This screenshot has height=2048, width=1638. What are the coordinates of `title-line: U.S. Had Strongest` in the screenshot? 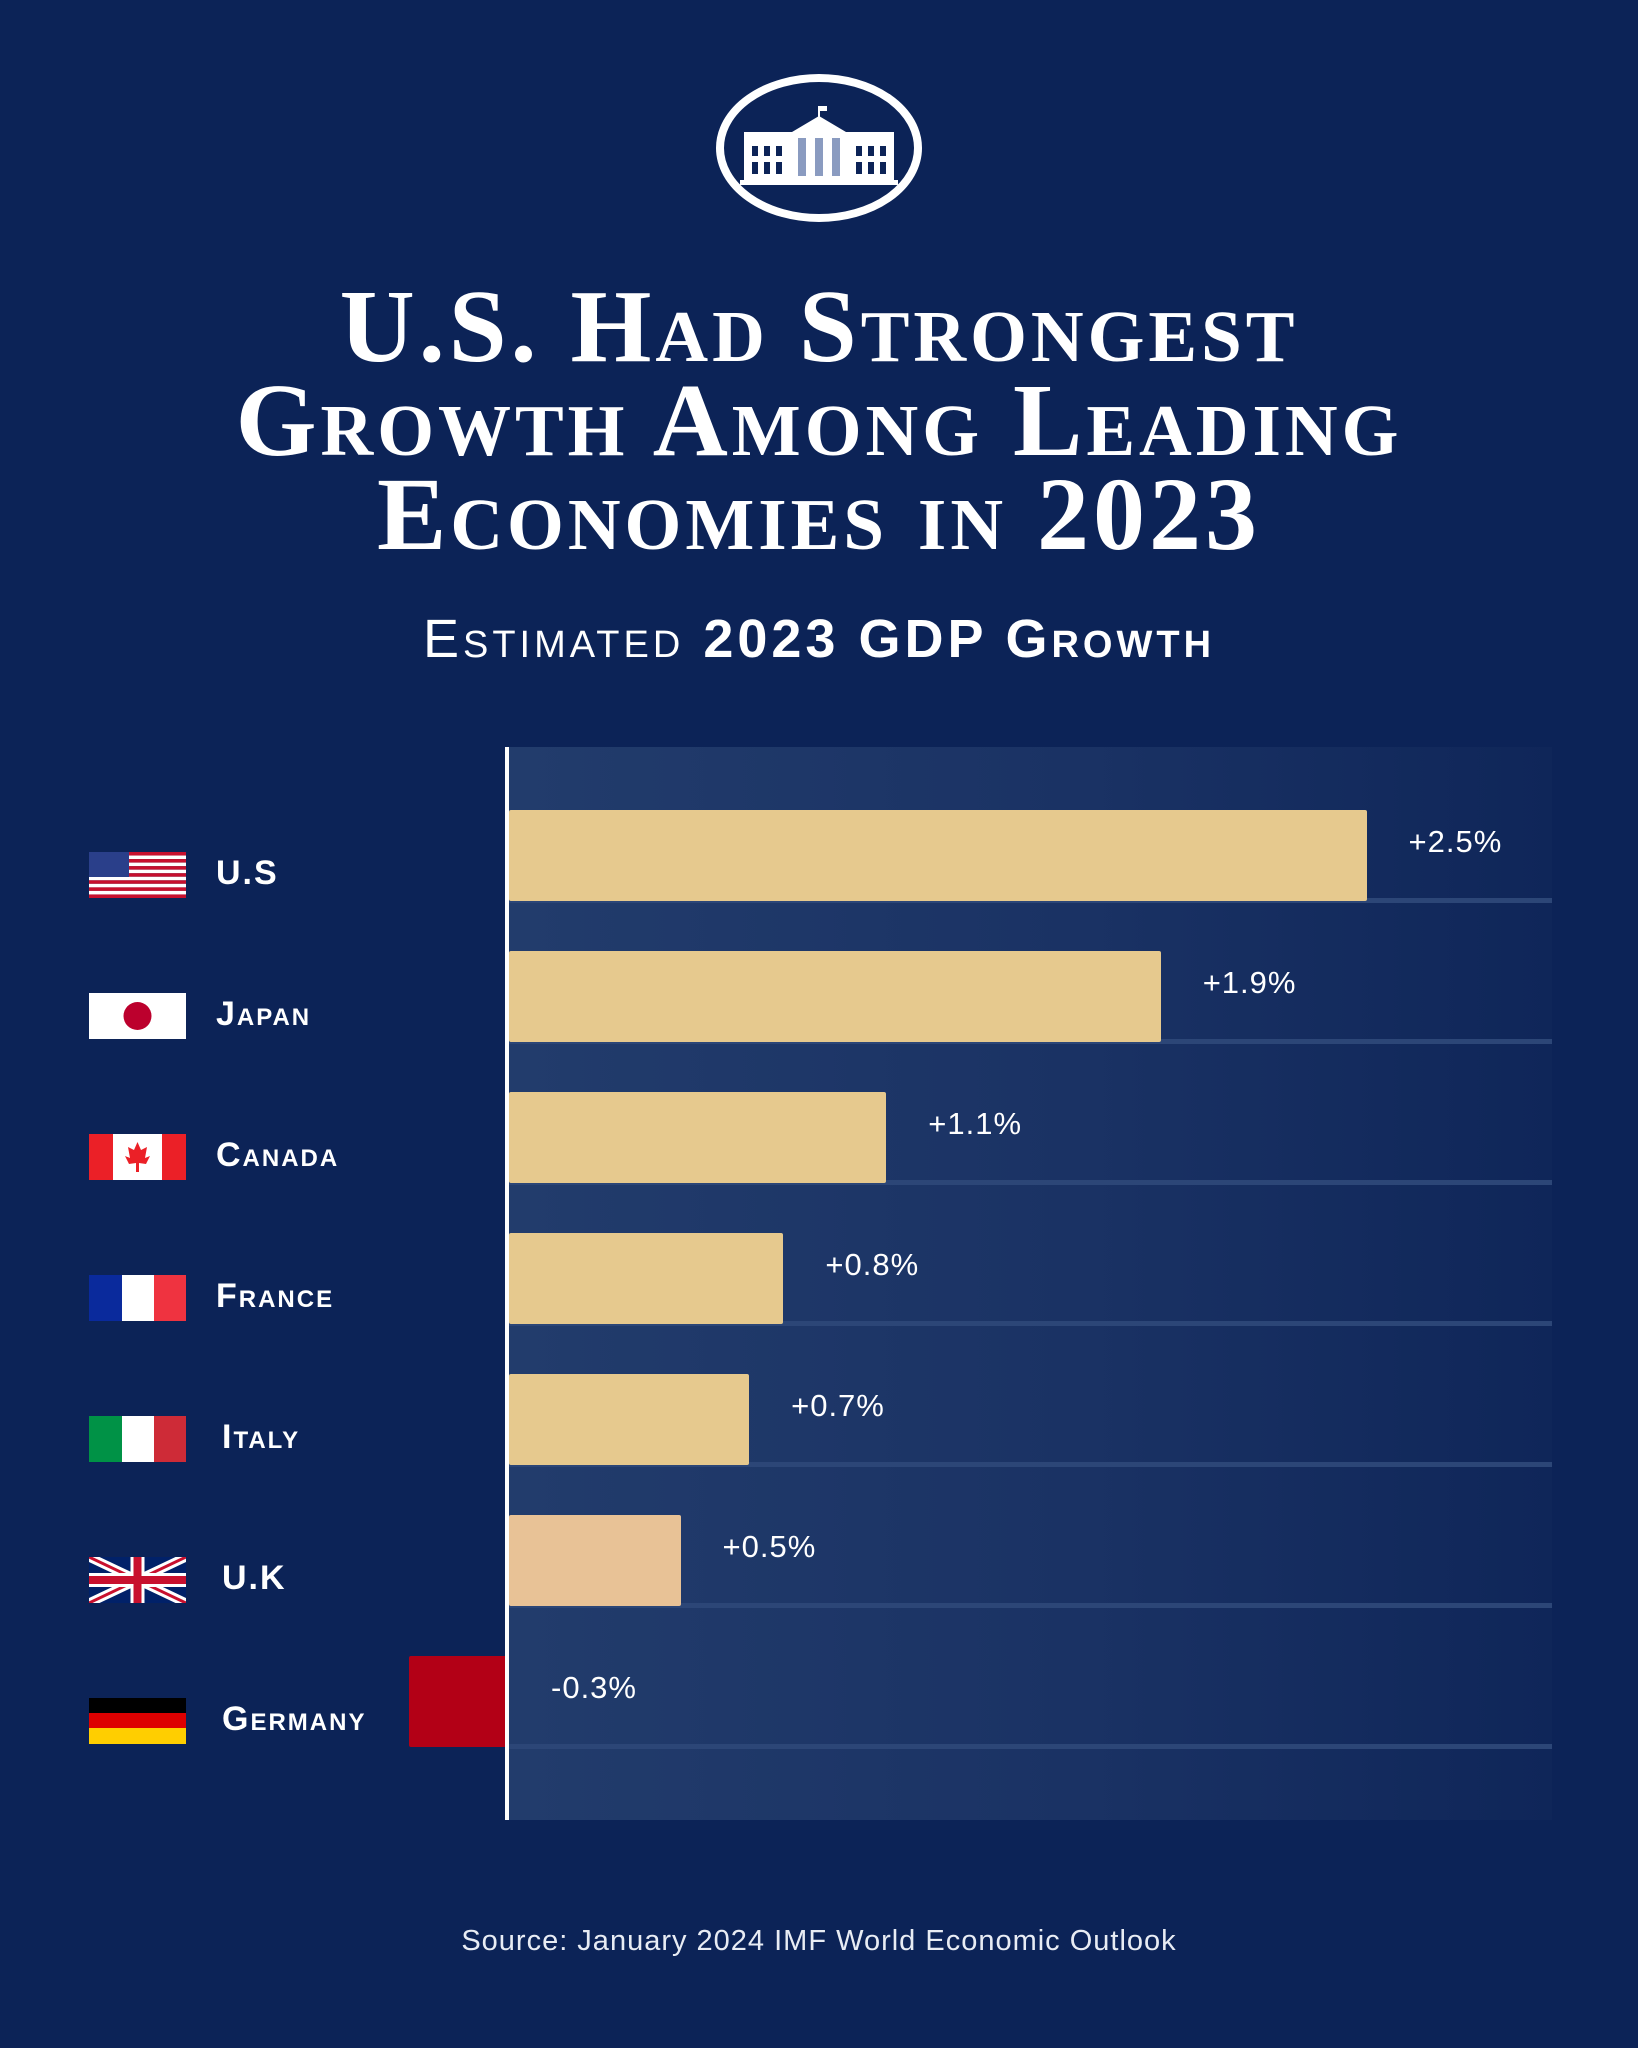 It's located at (819, 326).